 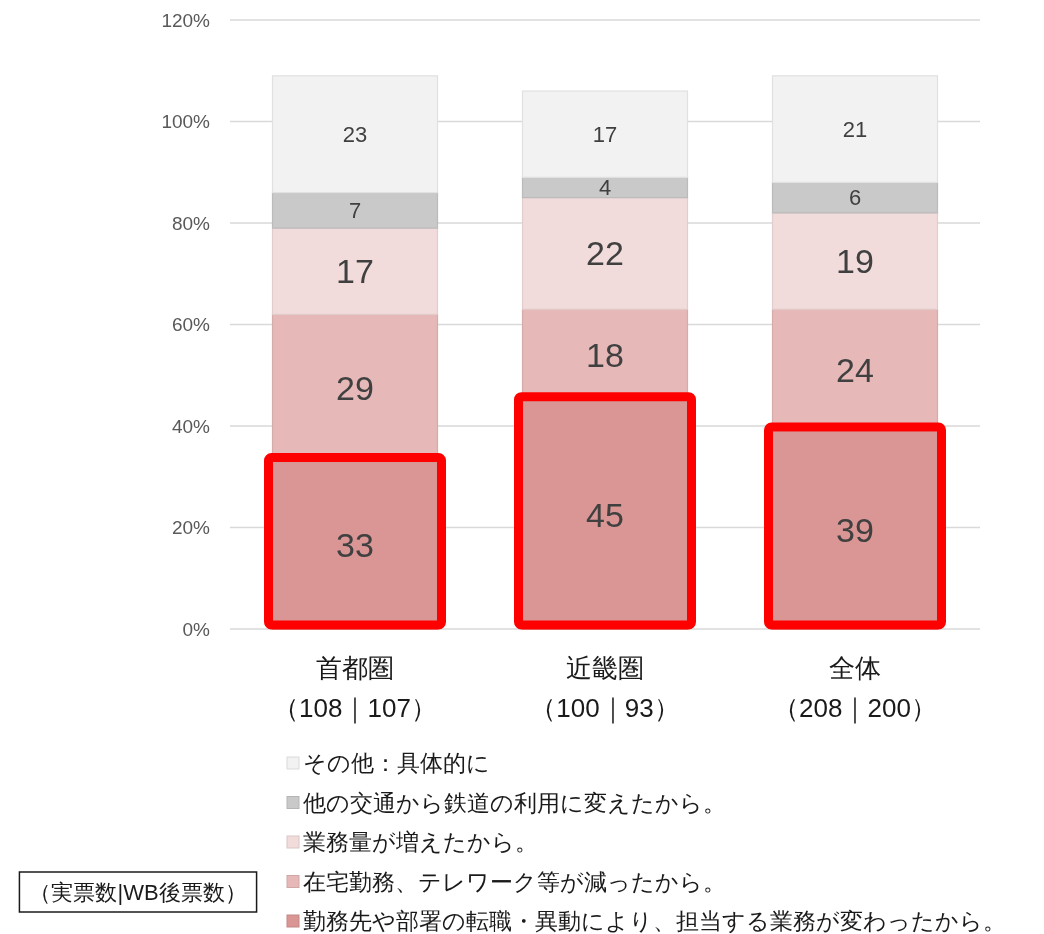 What do you see at coordinates (420, 842) in the screenshot?
I see `legend-label: 業務量が増えたから。` at bounding box center [420, 842].